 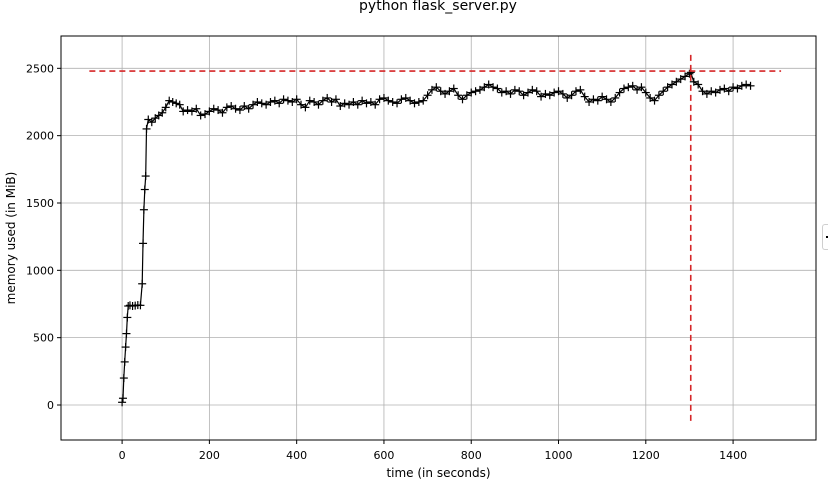 What do you see at coordinates (40, 68) in the screenshot?
I see `y-tick-label: 2500` at bounding box center [40, 68].